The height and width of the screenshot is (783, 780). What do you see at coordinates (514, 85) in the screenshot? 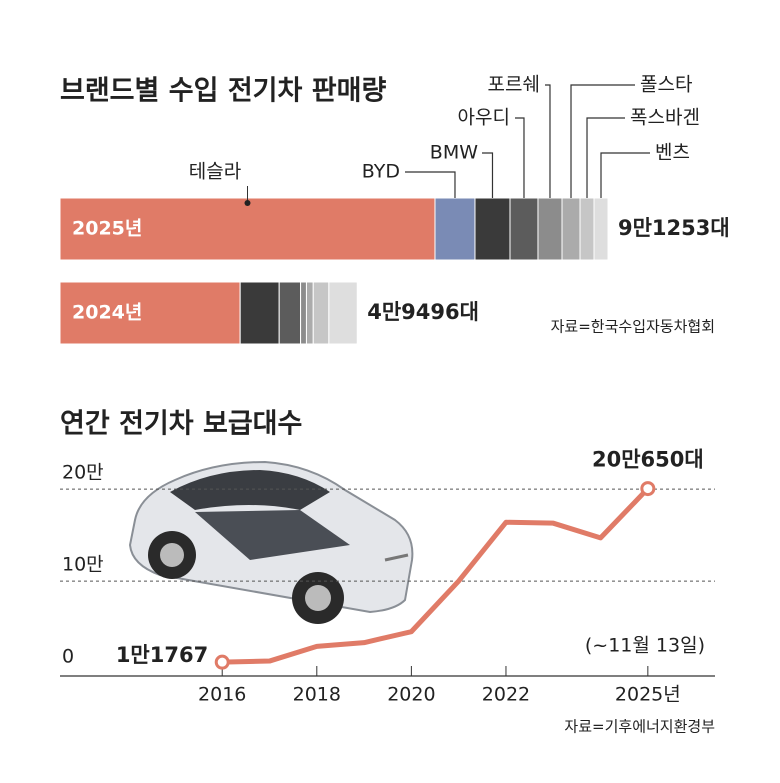
I see `legend-label: 포르쉐` at bounding box center [514, 85].